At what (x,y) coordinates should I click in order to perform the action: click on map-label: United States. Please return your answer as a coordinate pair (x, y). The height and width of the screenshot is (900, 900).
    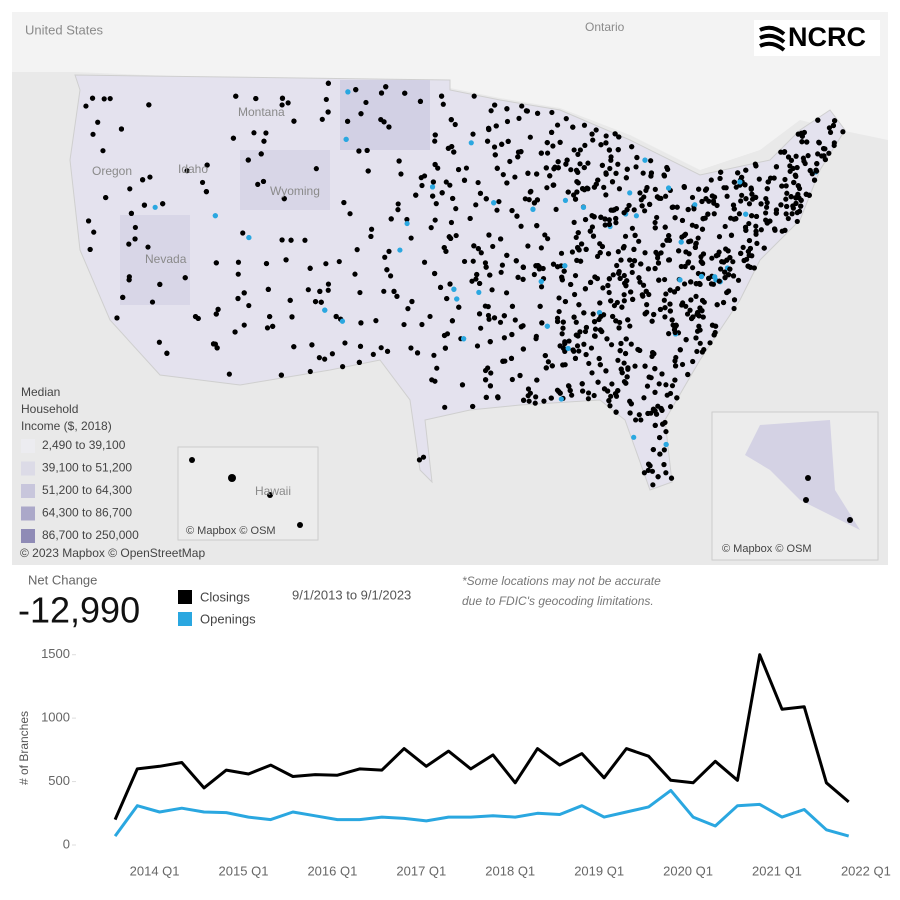
    Looking at the image, I should click on (64, 29).